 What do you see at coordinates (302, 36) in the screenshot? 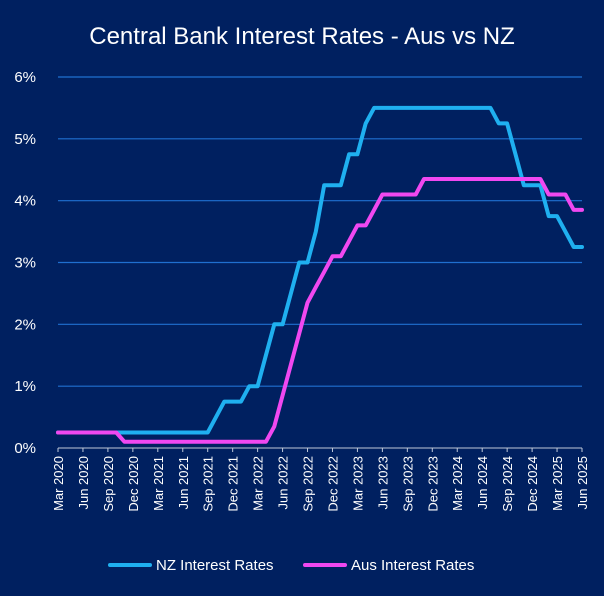
I see `chart-title: Central Bank Interest Rates - Aus vs NZ` at bounding box center [302, 36].